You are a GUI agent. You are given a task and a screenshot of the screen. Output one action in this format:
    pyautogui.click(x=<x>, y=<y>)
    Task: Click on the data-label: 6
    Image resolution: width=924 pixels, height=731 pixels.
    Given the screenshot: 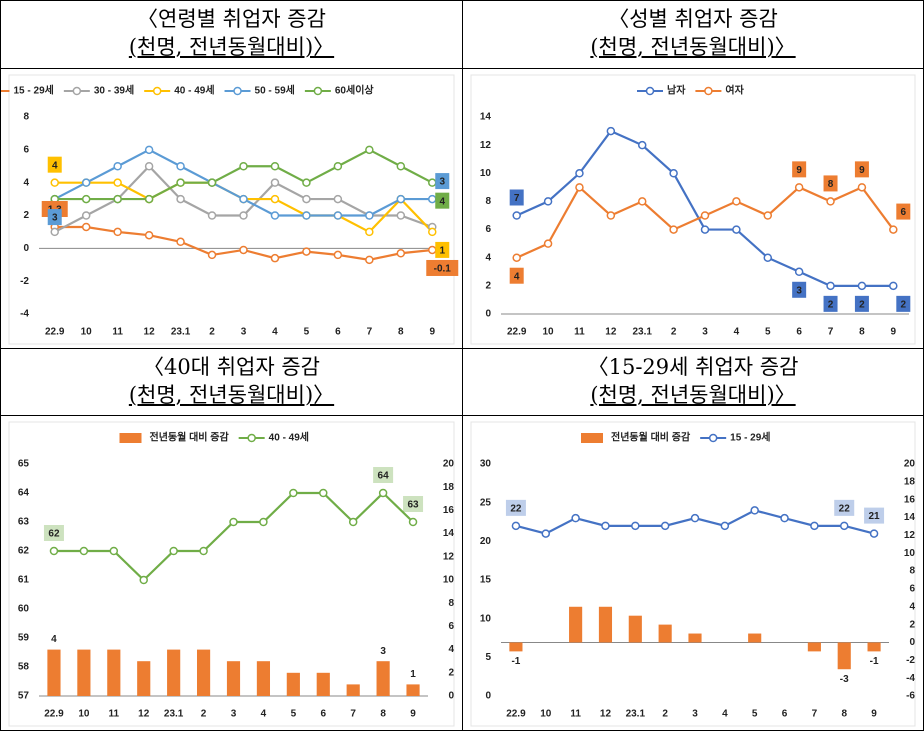 What is the action you would take?
    pyautogui.click(x=904, y=212)
    